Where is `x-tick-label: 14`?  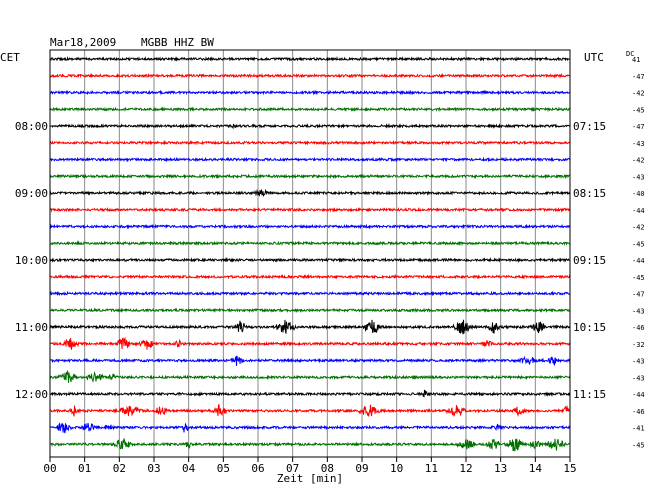 x-tick-label: 14 is located at coordinates (536, 468).